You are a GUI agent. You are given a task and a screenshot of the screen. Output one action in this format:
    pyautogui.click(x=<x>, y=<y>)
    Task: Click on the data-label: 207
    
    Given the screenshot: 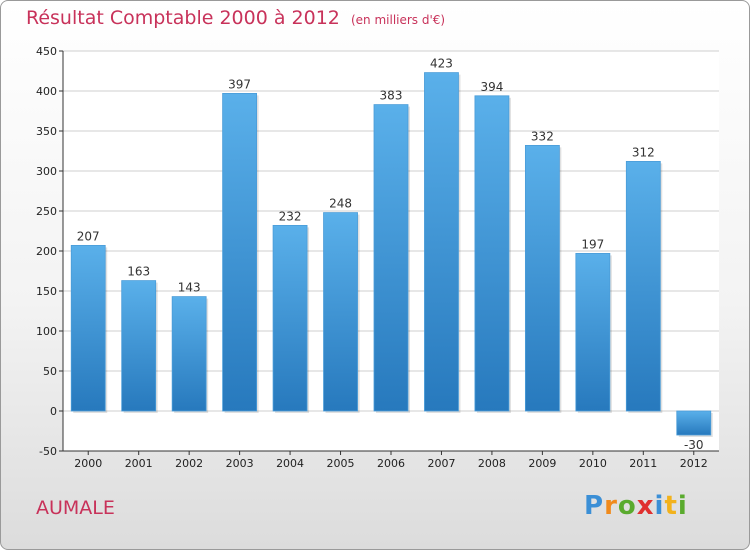 What is the action you would take?
    pyautogui.click(x=88, y=236)
    